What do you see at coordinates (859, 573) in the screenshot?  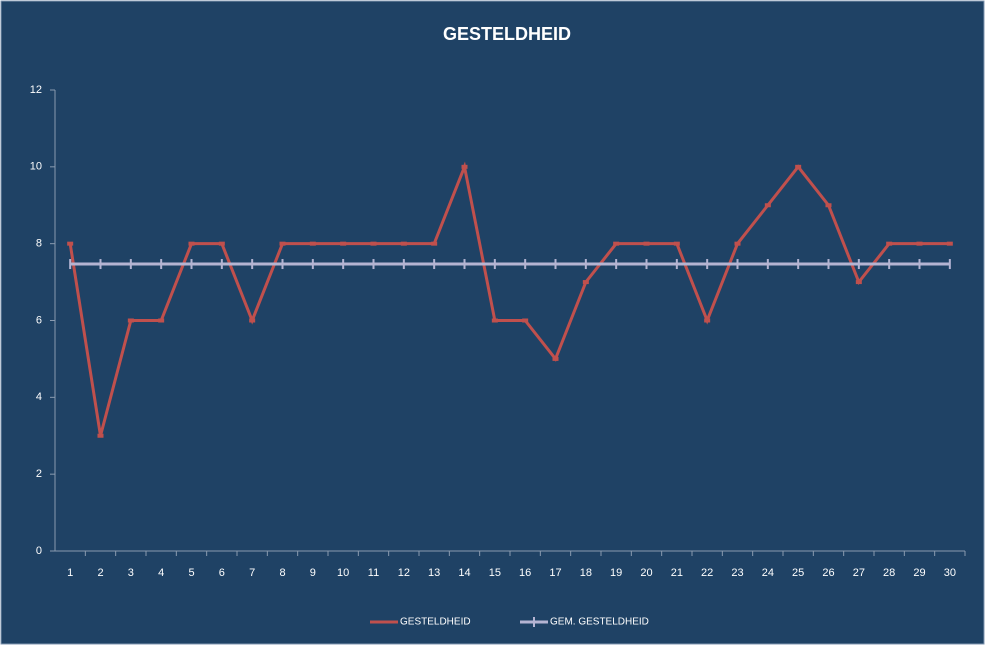 I see `x-tick-label: 27` at bounding box center [859, 573].